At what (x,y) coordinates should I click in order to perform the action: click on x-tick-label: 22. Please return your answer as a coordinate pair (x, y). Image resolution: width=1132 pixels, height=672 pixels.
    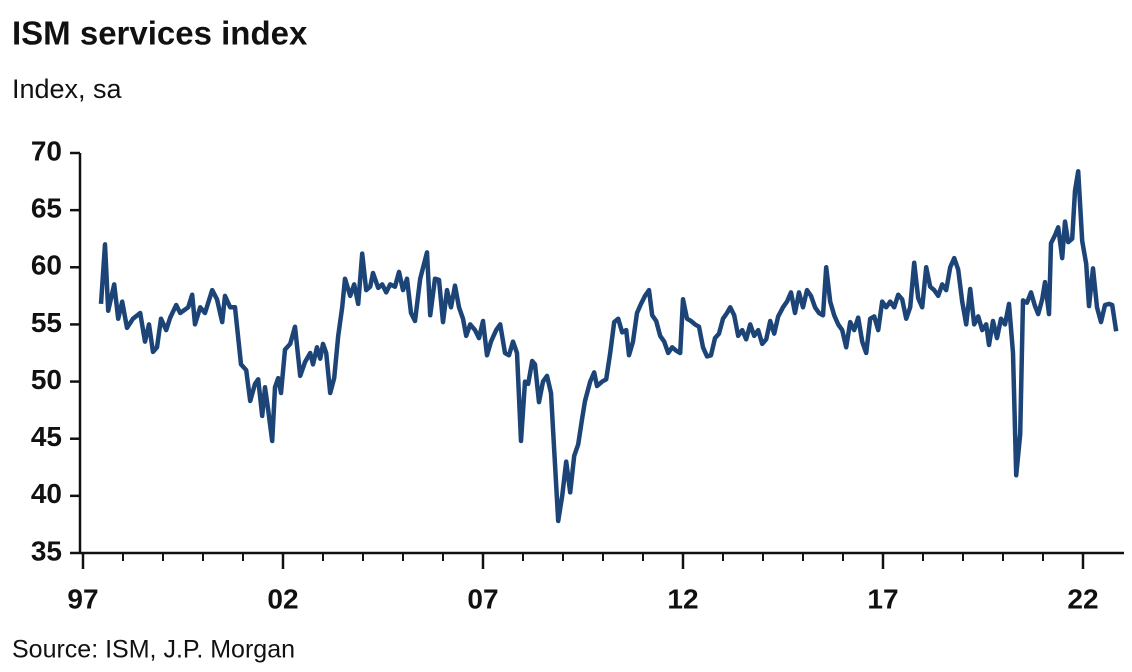
    Looking at the image, I should click on (1082, 598).